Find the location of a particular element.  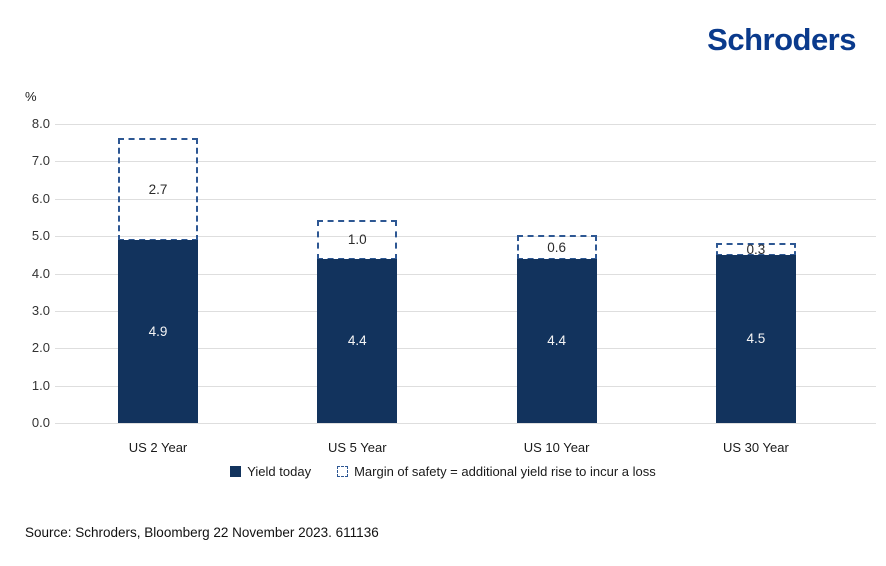

yield-bar-us-2-year is located at coordinates (158, 331).